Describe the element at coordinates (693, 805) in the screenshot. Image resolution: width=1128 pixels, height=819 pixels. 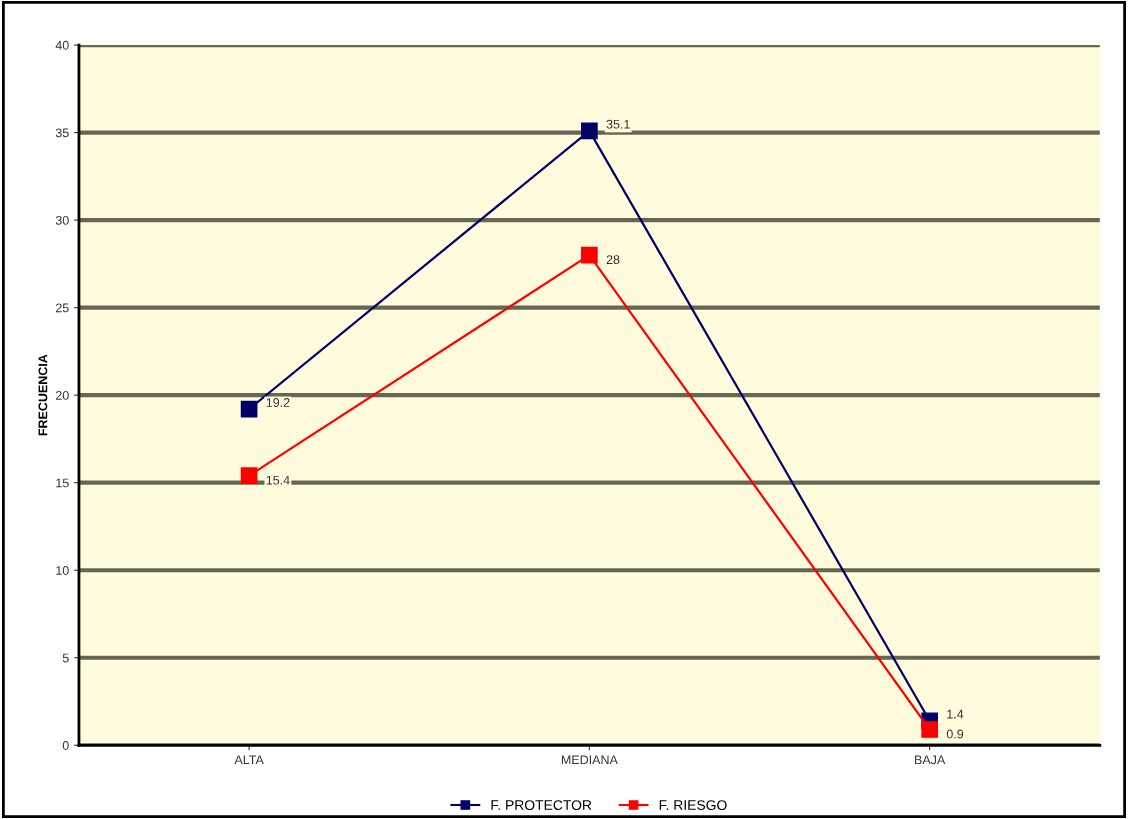
I see `legend-label: F. RIESGO` at that location.